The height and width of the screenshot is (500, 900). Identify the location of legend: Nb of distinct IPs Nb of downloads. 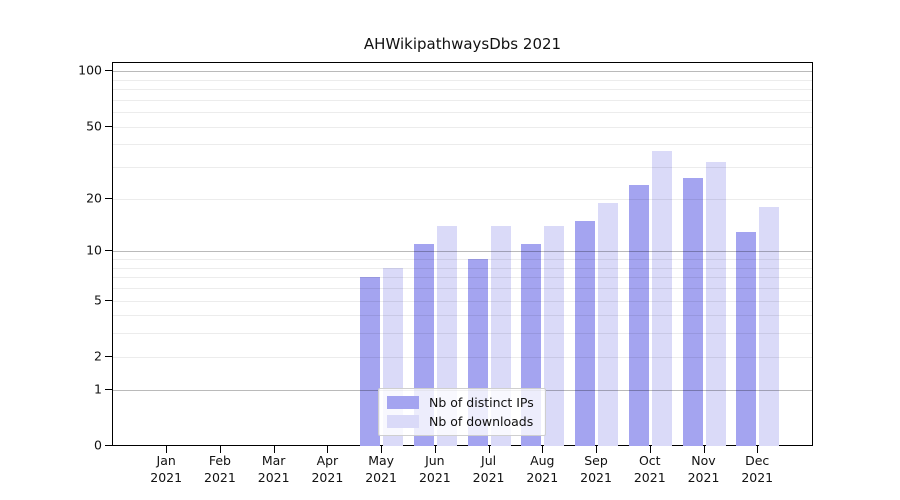
(462, 412).